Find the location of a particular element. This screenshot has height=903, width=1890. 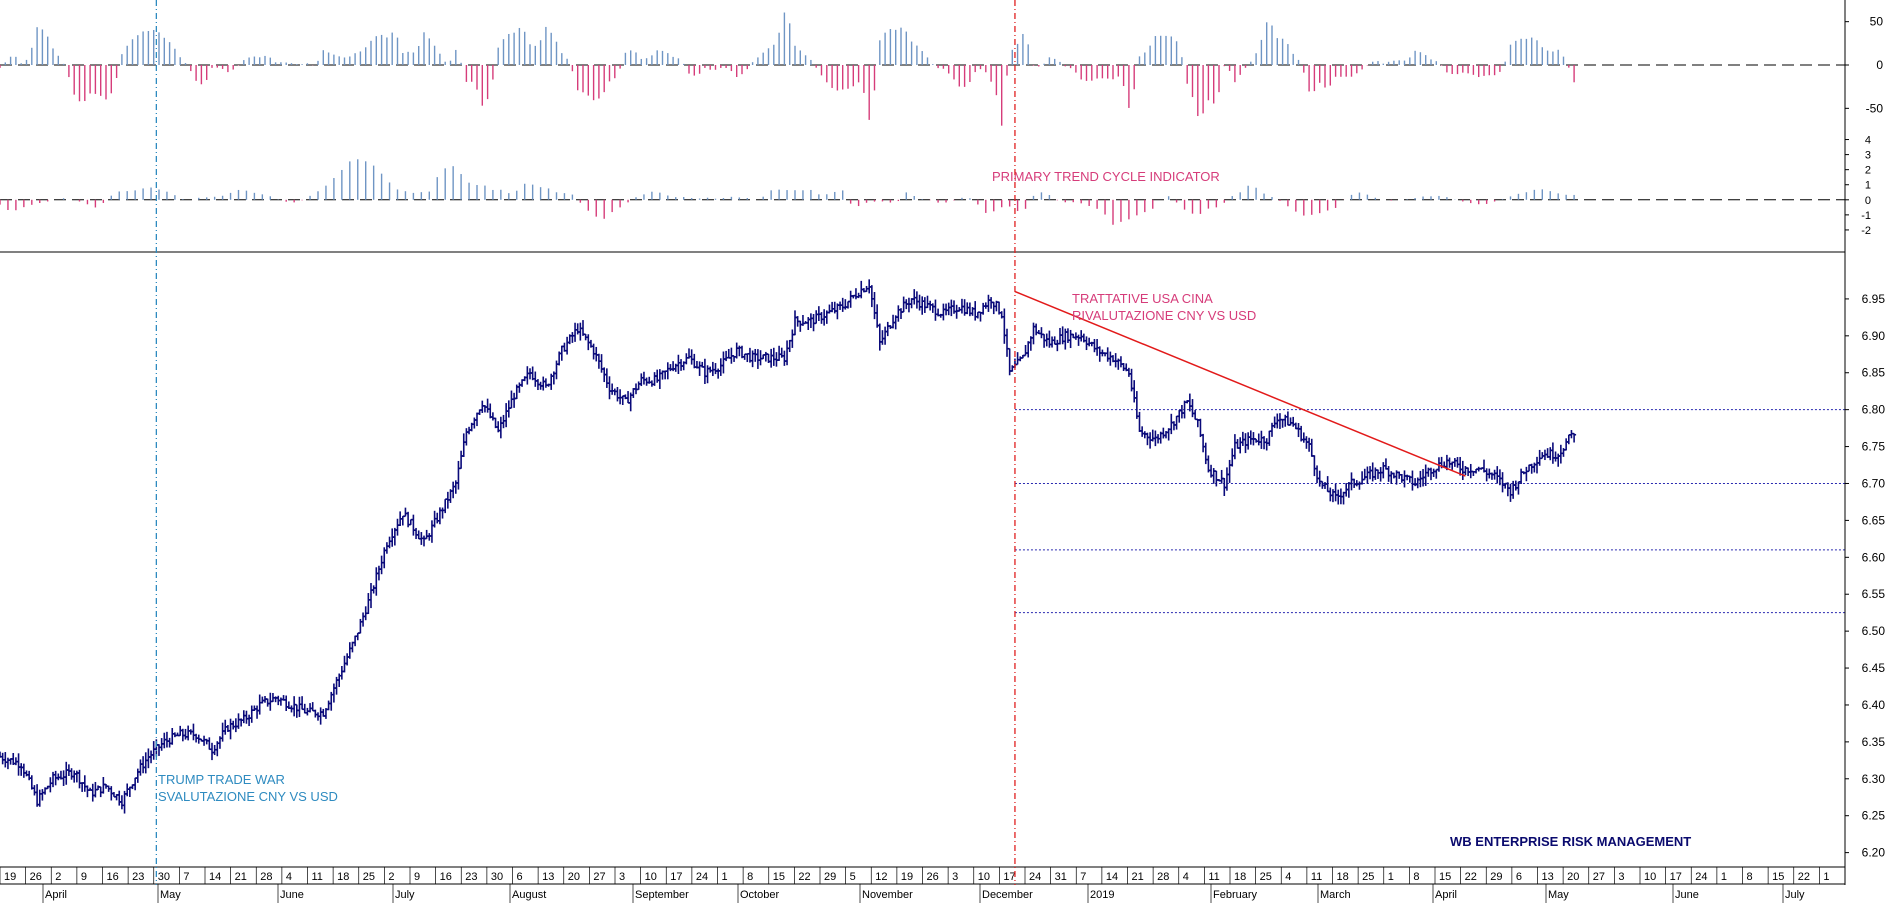

date-tick-label: 15 is located at coordinates (779, 877).